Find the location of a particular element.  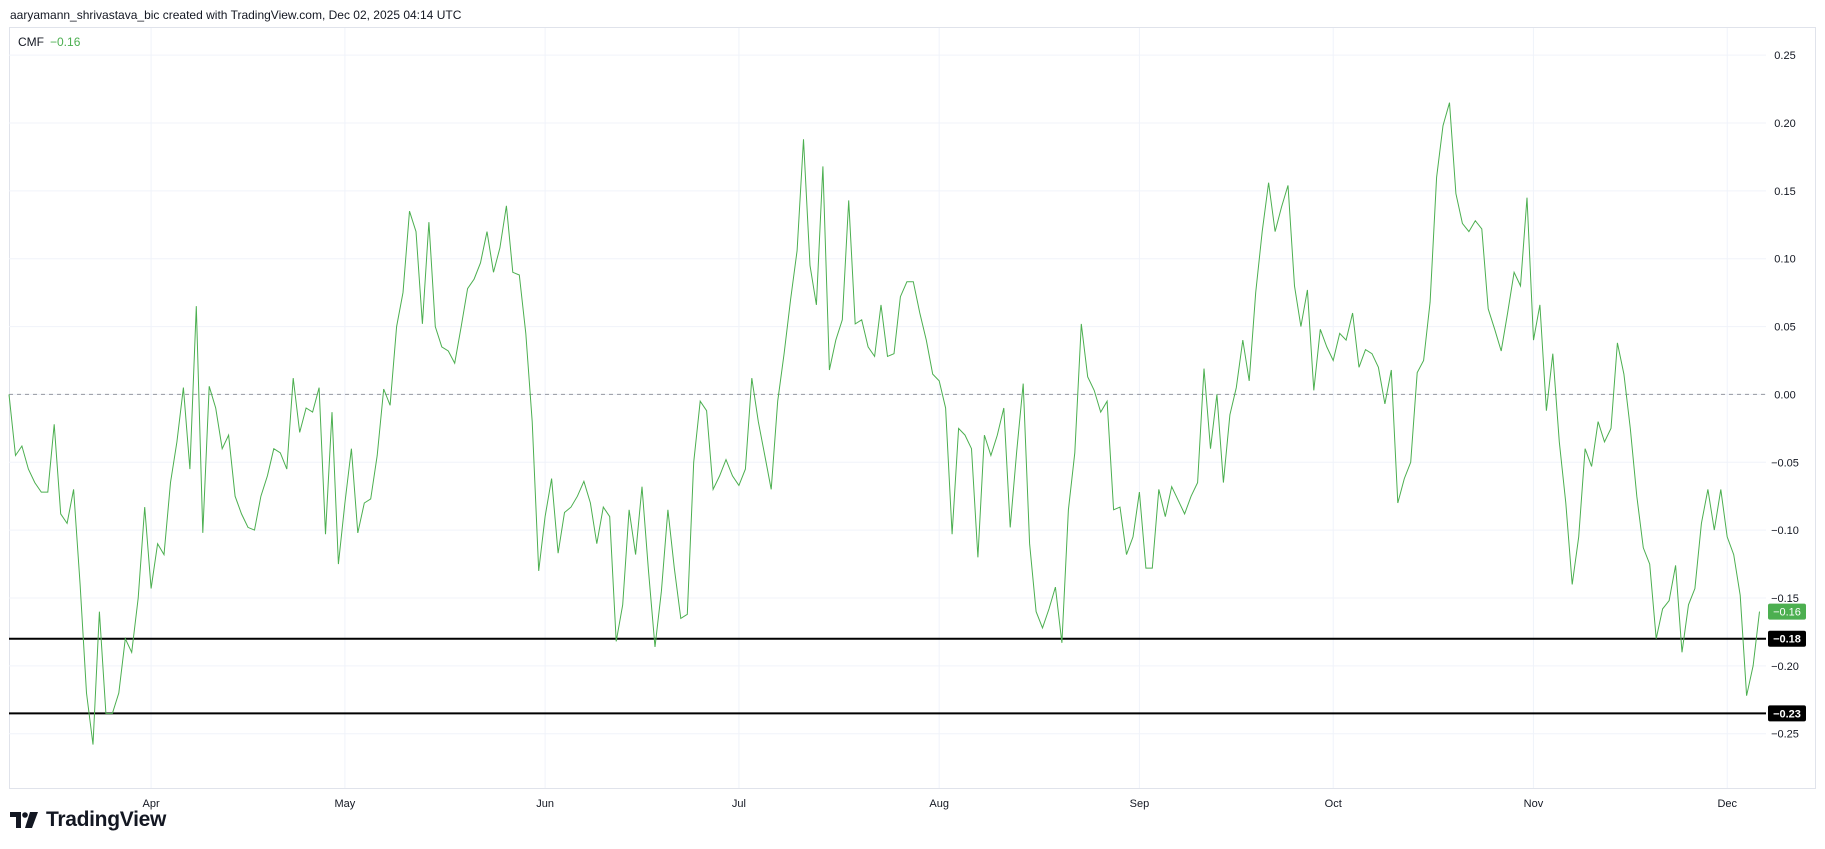

last-value-tag is located at coordinates (1787, 611).